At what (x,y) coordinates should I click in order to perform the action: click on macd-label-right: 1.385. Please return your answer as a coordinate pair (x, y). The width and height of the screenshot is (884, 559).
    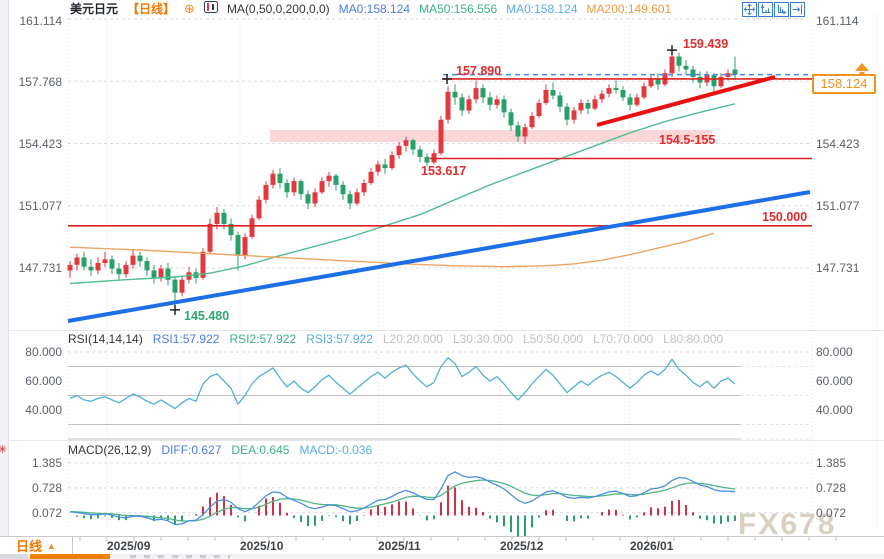
    Looking at the image, I should click on (831, 463).